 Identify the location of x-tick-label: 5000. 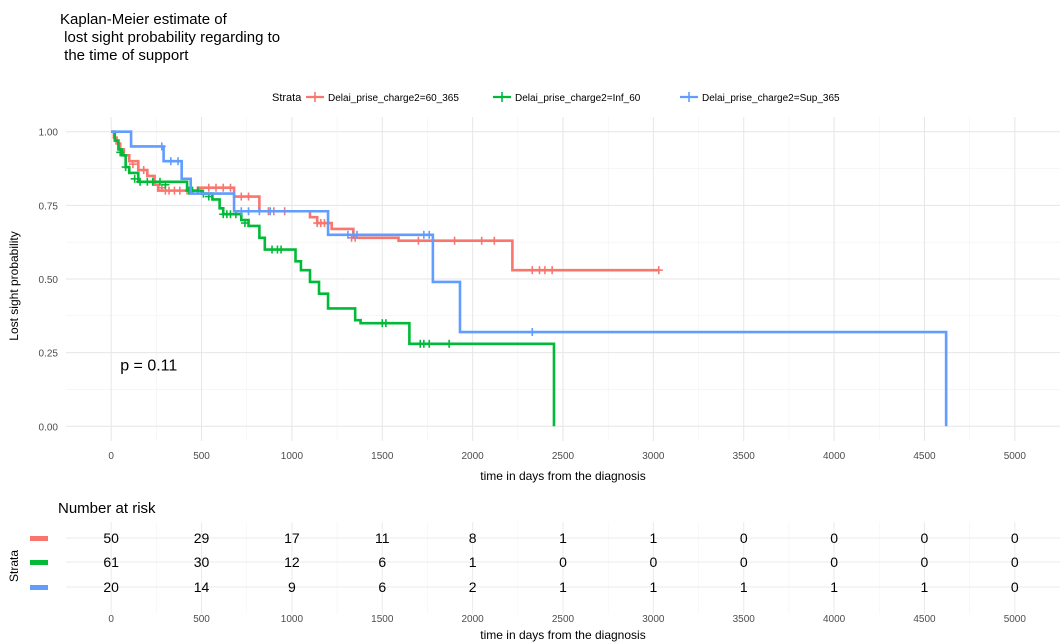
(1015, 456).